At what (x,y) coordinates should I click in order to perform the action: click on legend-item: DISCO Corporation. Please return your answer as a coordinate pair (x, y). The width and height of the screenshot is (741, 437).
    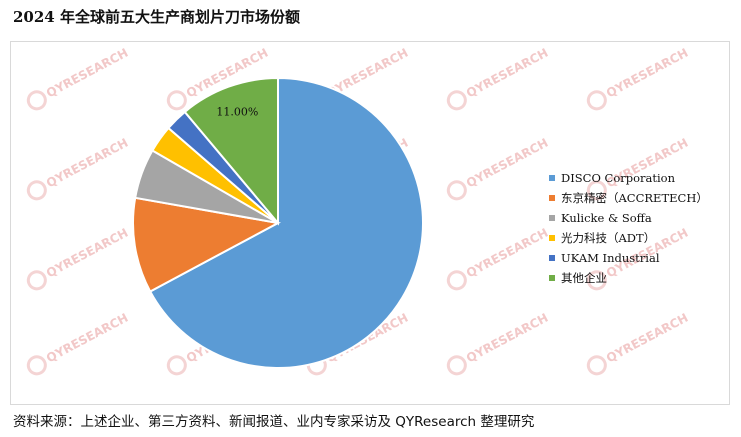
    Looking at the image, I should click on (628, 178).